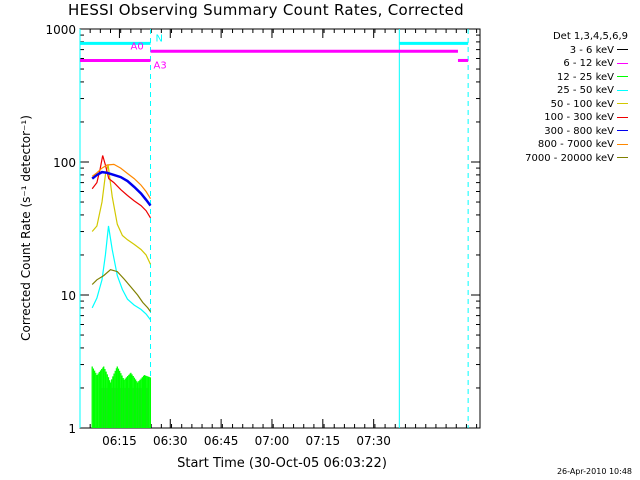 This screenshot has height=480, width=640. I want to click on x-axis-label: Start Time (30-Oct-05 06:03:22), so click(282, 463).